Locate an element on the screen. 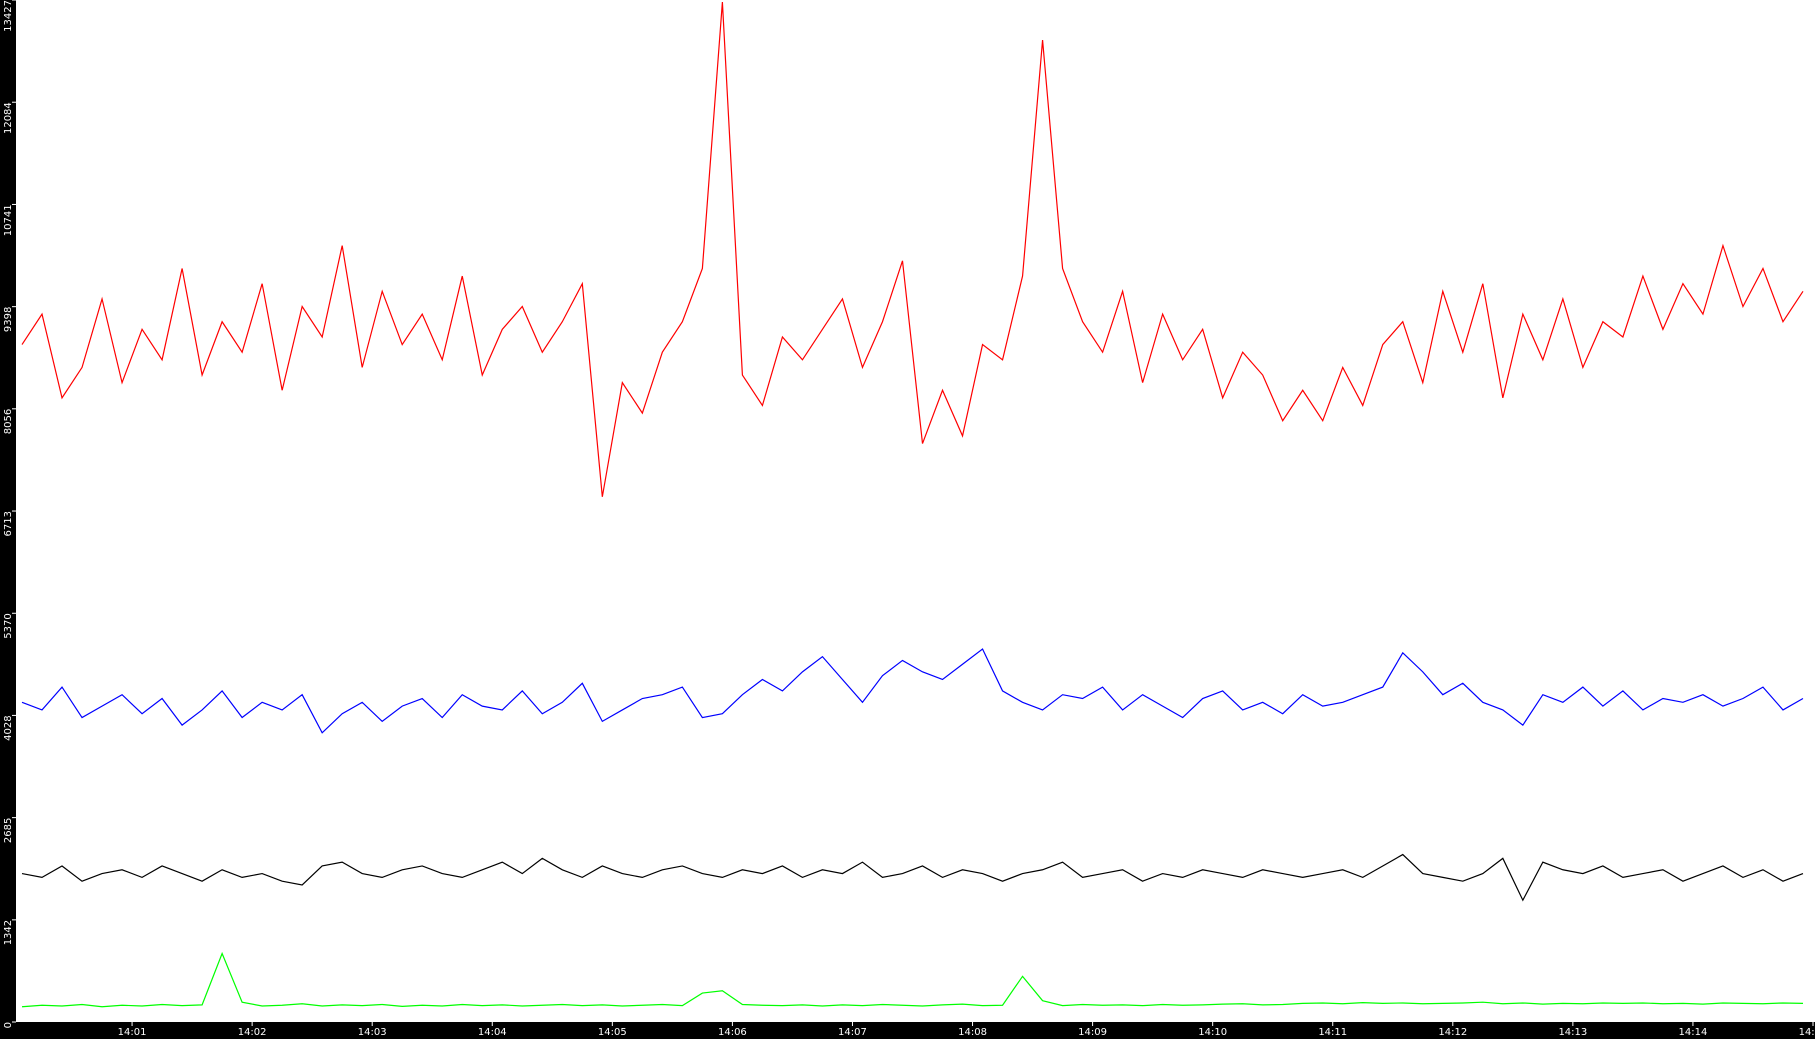  y-tick-label: 9398 is located at coordinates (8, 319).